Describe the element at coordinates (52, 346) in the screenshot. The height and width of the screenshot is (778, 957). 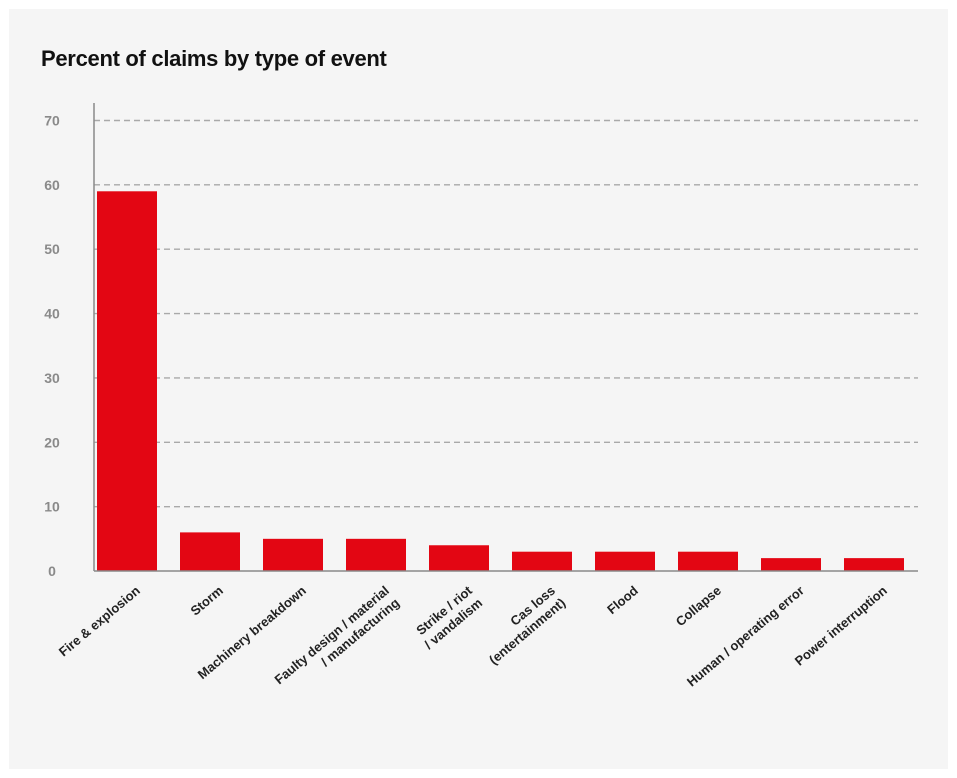
I see `y-tick-labels: 0 10 20 30 40 50 60 70` at that location.